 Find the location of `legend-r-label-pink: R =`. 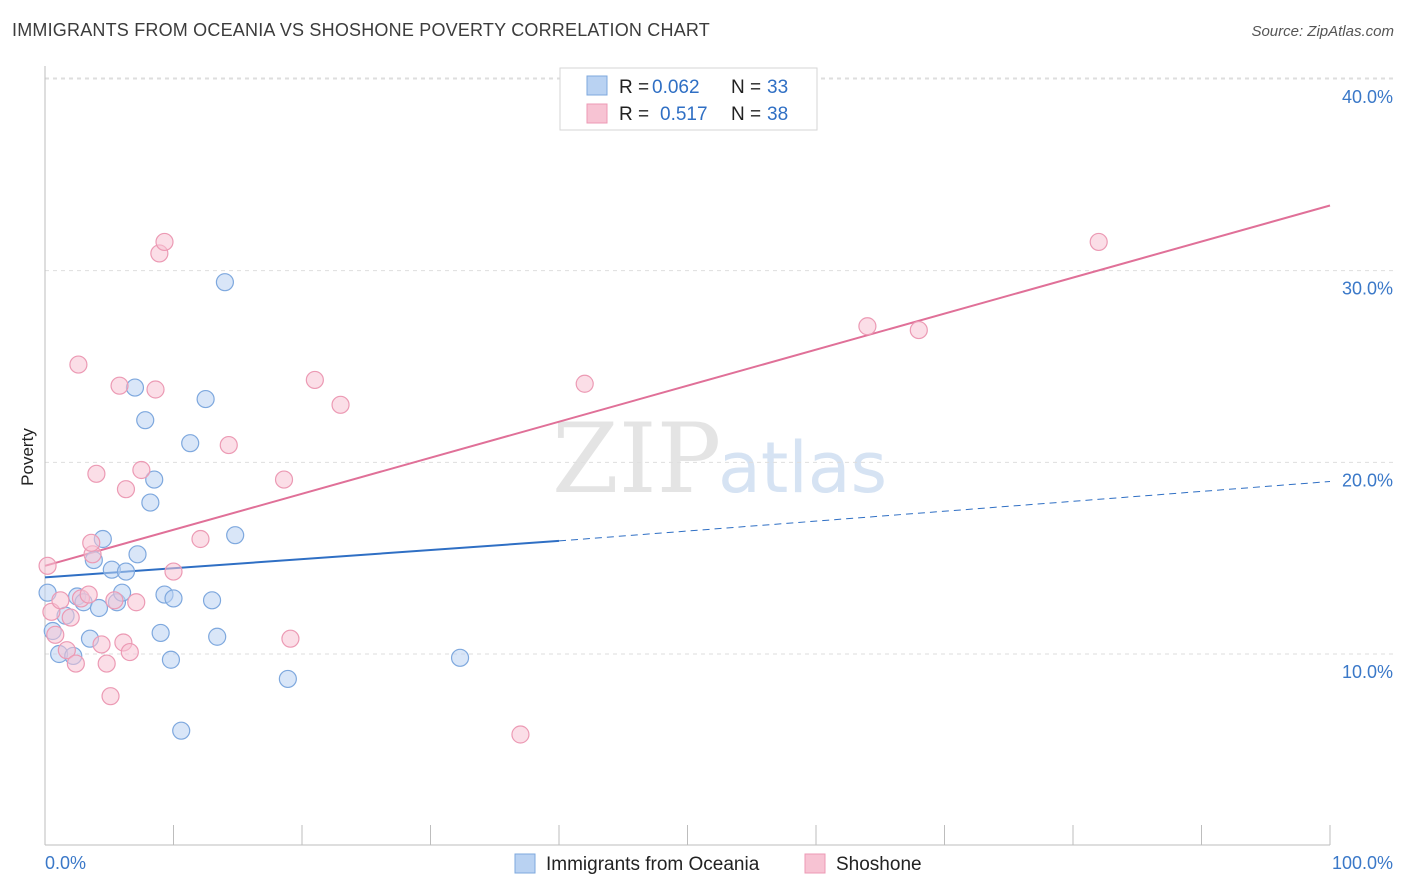

legend-r-label-pink: R = is located at coordinates (634, 114).